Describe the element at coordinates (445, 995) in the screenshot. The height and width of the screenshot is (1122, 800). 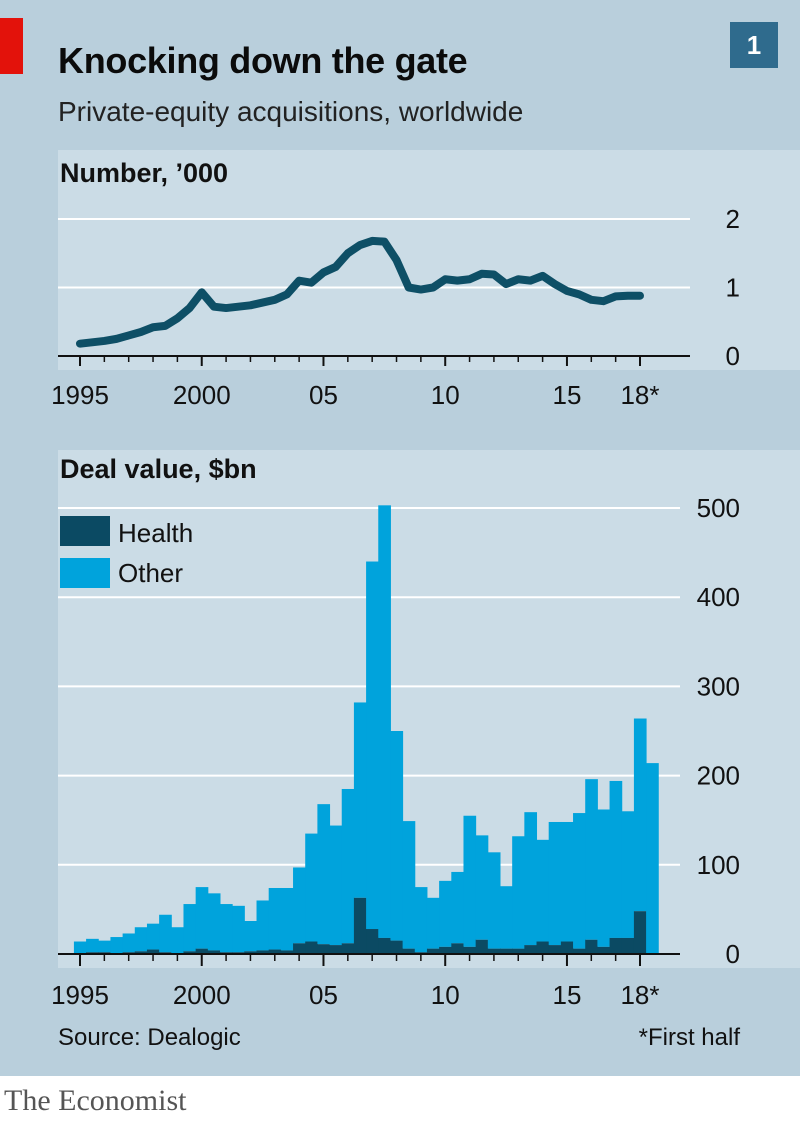
I see `bar-x-tick-label: 10` at that location.